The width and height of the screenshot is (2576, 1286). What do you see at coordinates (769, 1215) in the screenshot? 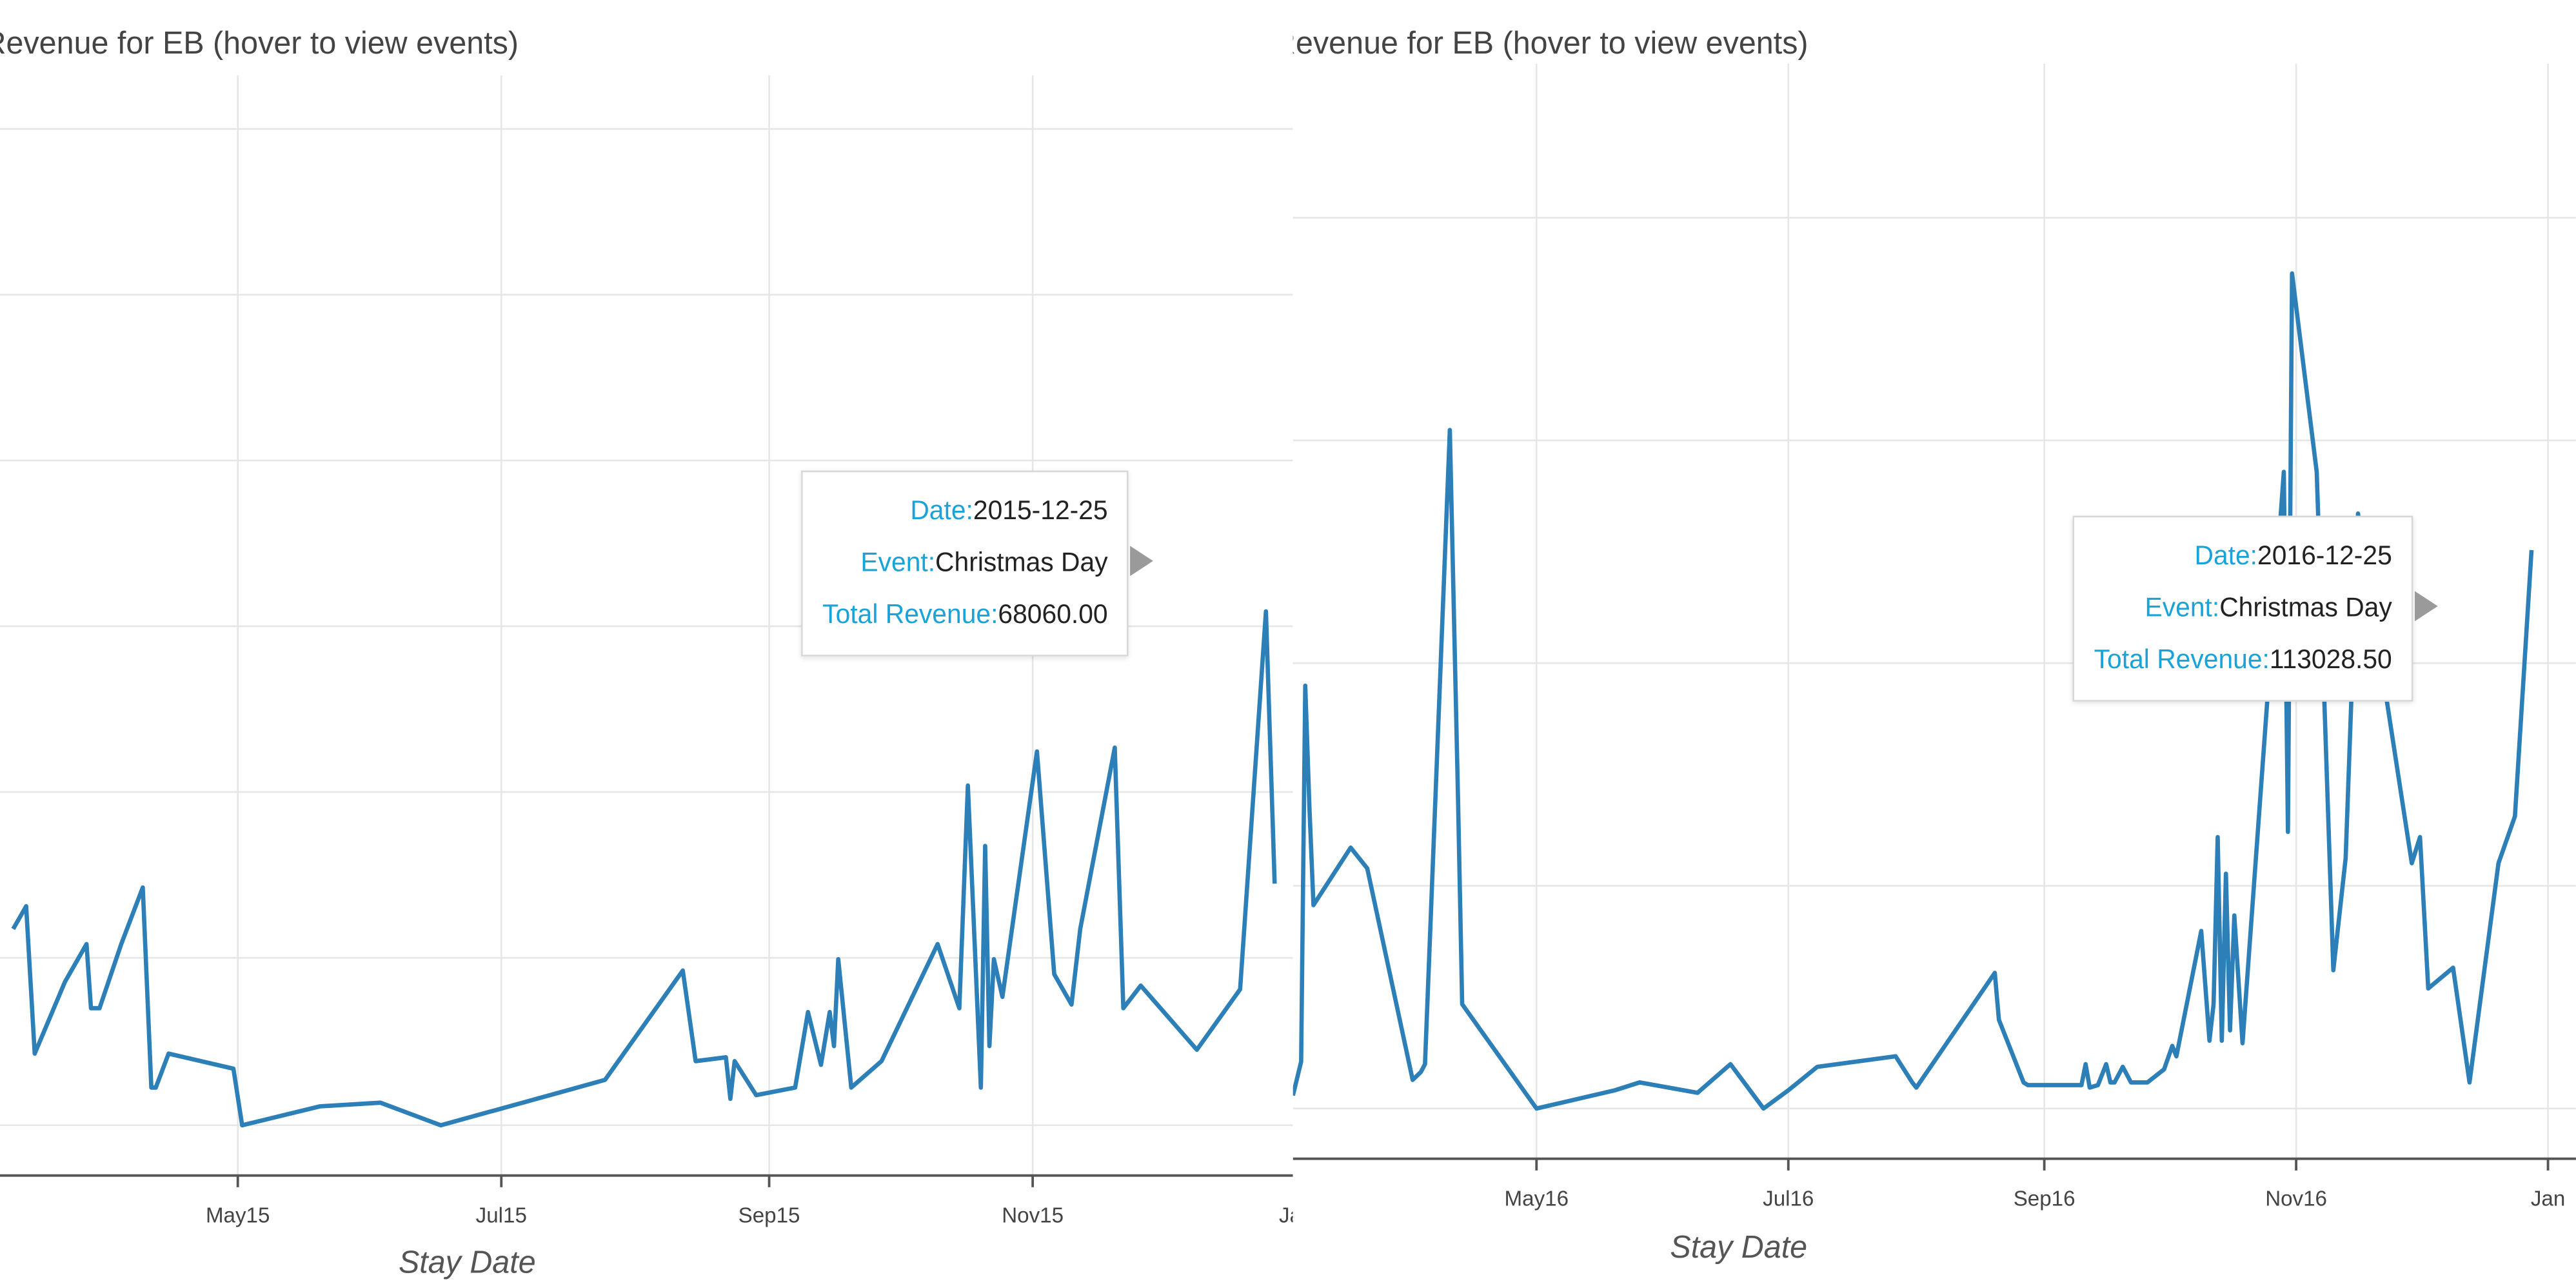
I see `x-tick-label: Sep15` at bounding box center [769, 1215].